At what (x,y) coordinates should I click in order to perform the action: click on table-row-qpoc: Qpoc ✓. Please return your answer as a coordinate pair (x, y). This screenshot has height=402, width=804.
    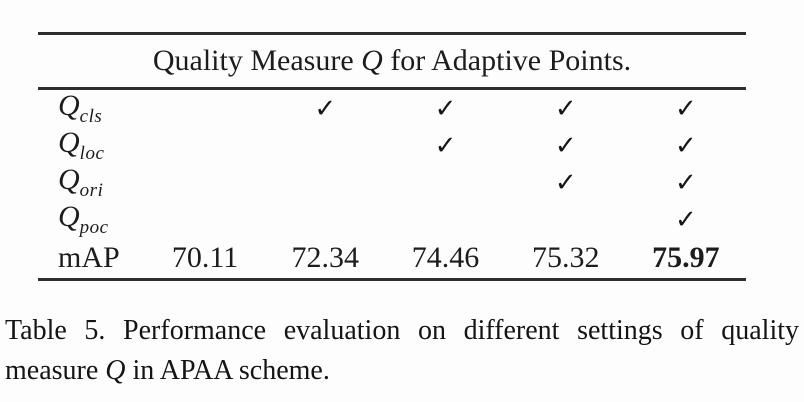
    Looking at the image, I should click on (392, 219).